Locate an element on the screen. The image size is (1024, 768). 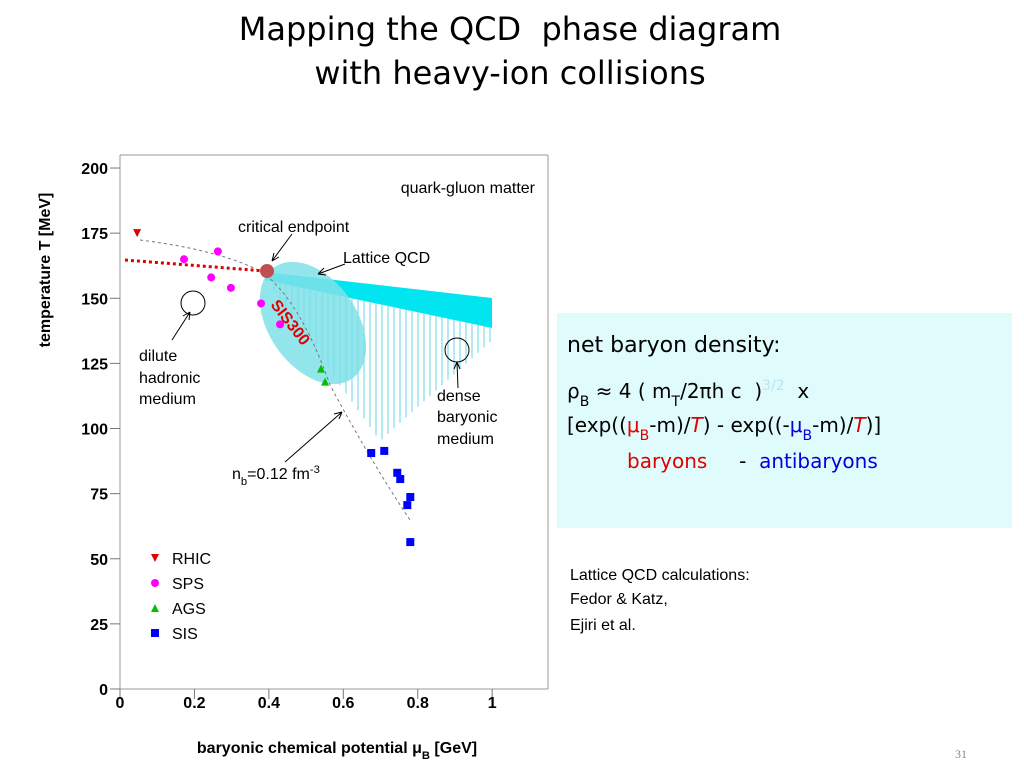
annotation: quark-gluon matter is located at coordinates (468, 188).